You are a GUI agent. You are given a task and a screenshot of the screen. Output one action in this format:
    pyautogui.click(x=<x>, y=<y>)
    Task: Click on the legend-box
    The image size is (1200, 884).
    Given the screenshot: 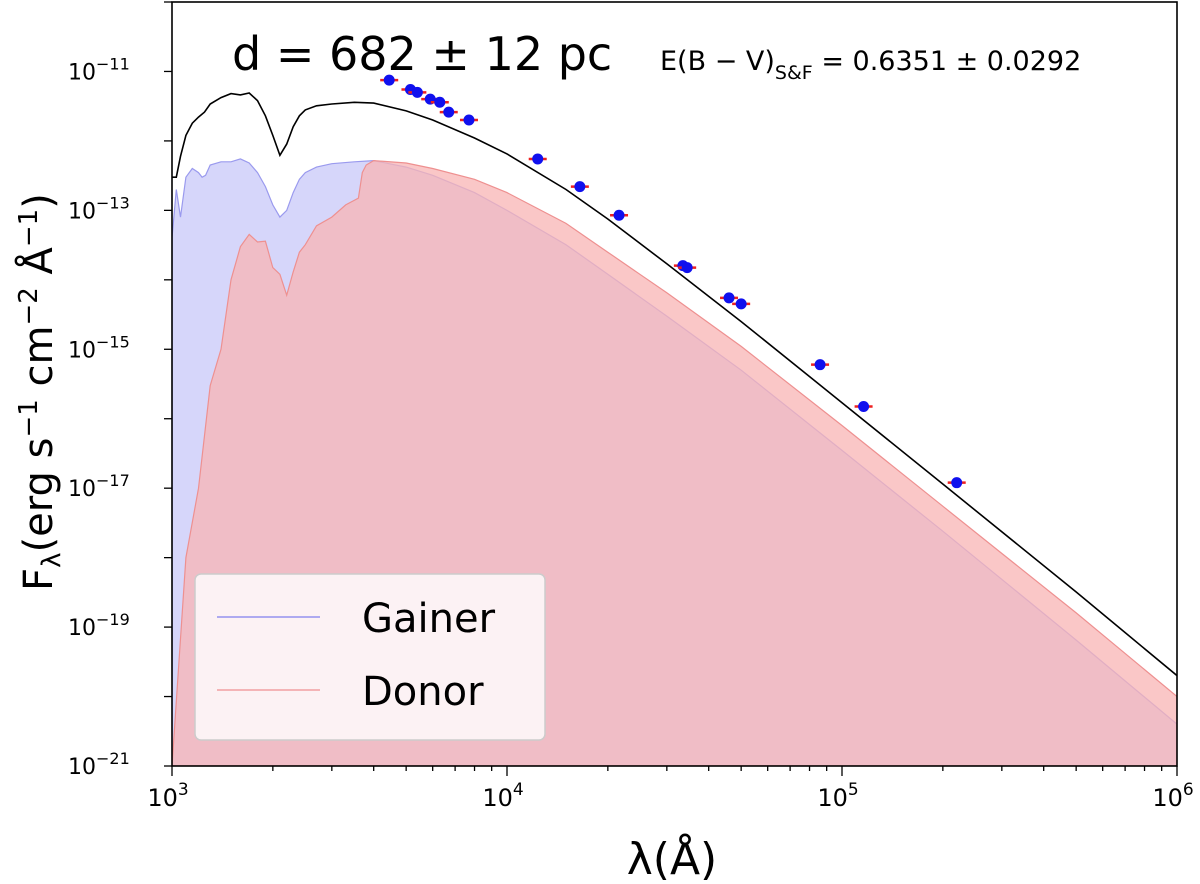 What is the action you would take?
    pyautogui.click(x=370, y=657)
    